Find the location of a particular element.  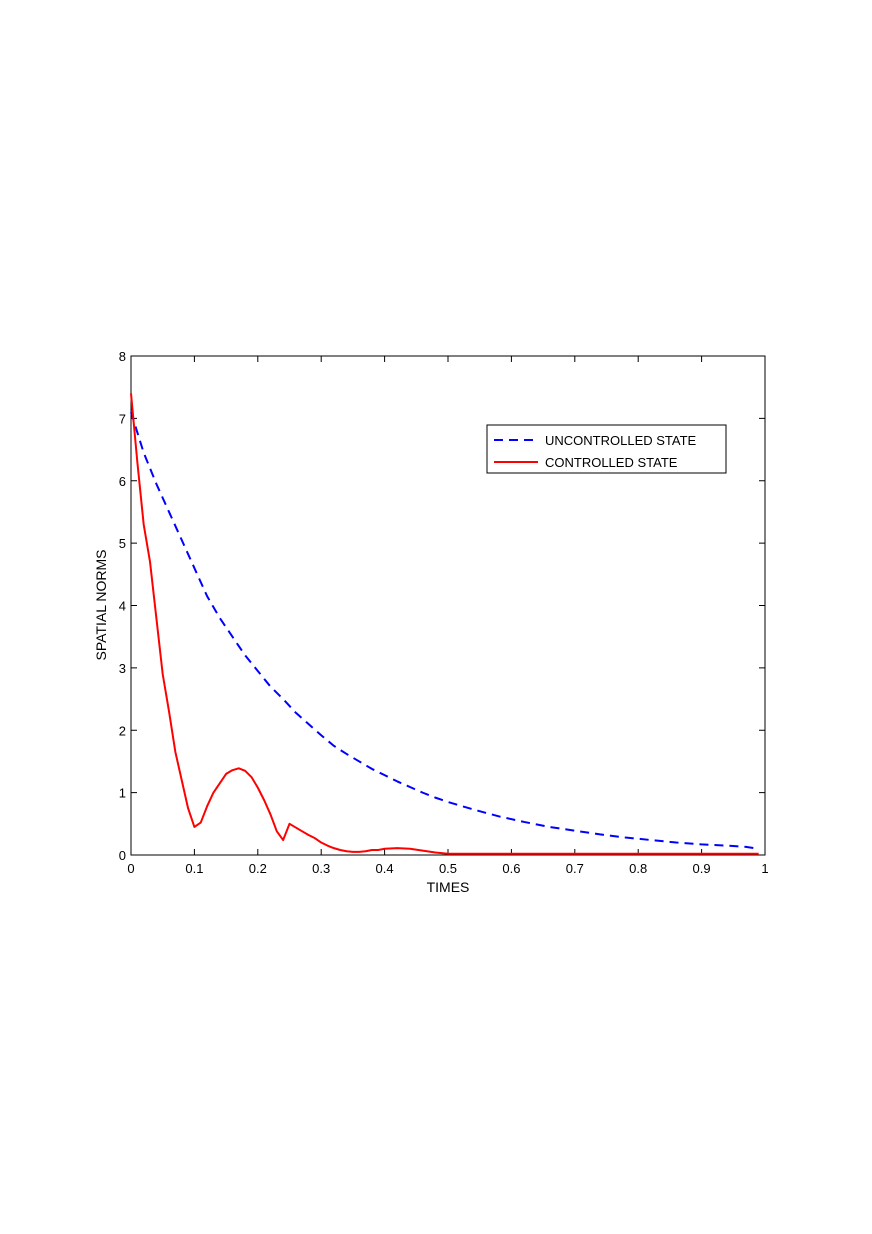

x-tick-label: 0.6 is located at coordinates (511, 868).